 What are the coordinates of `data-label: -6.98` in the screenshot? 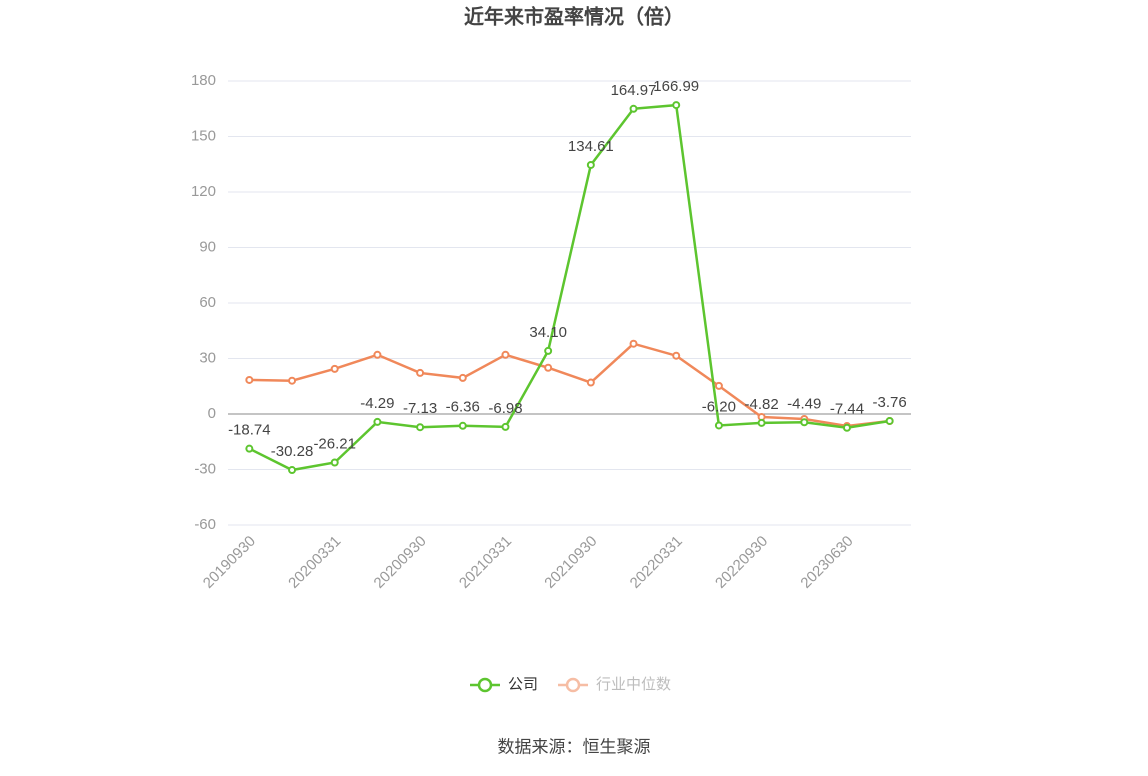 It's located at (505, 408).